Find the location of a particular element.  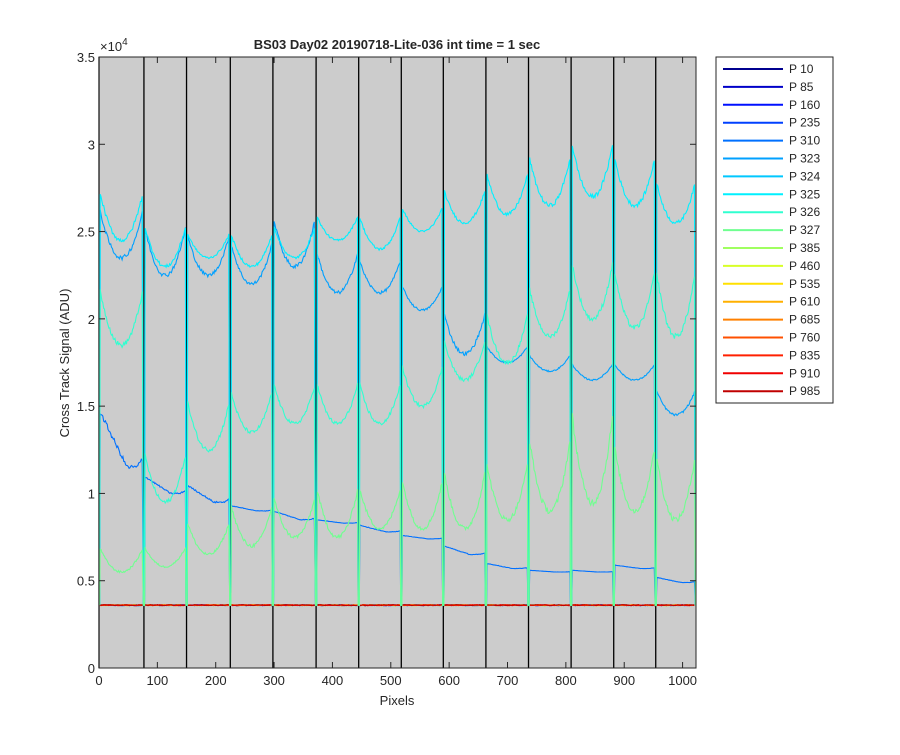

legend-label-5: P 323 is located at coordinates (804, 159).